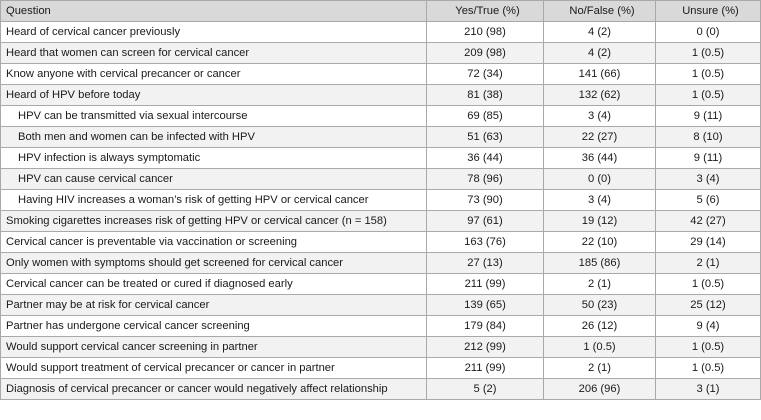 This screenshot has height=420, width=761. I want to click on yes-true-cell: 69 (85), so click(485, 116).